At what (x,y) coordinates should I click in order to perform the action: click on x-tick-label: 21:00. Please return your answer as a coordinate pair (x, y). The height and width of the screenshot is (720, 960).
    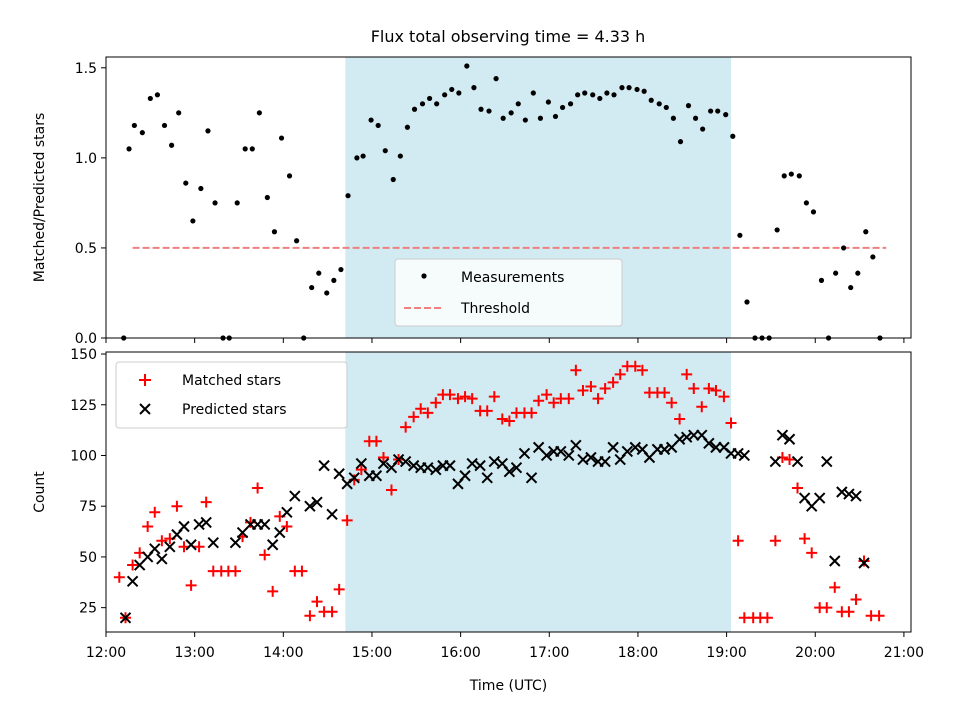
    Looking at the image, I should click on (904, 653).